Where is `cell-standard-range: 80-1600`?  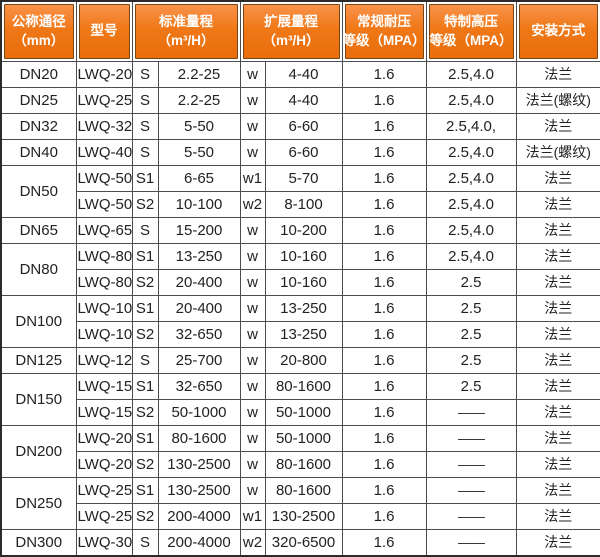 cell-standard-range: 80-1600 is located at coordinates (199, 438).